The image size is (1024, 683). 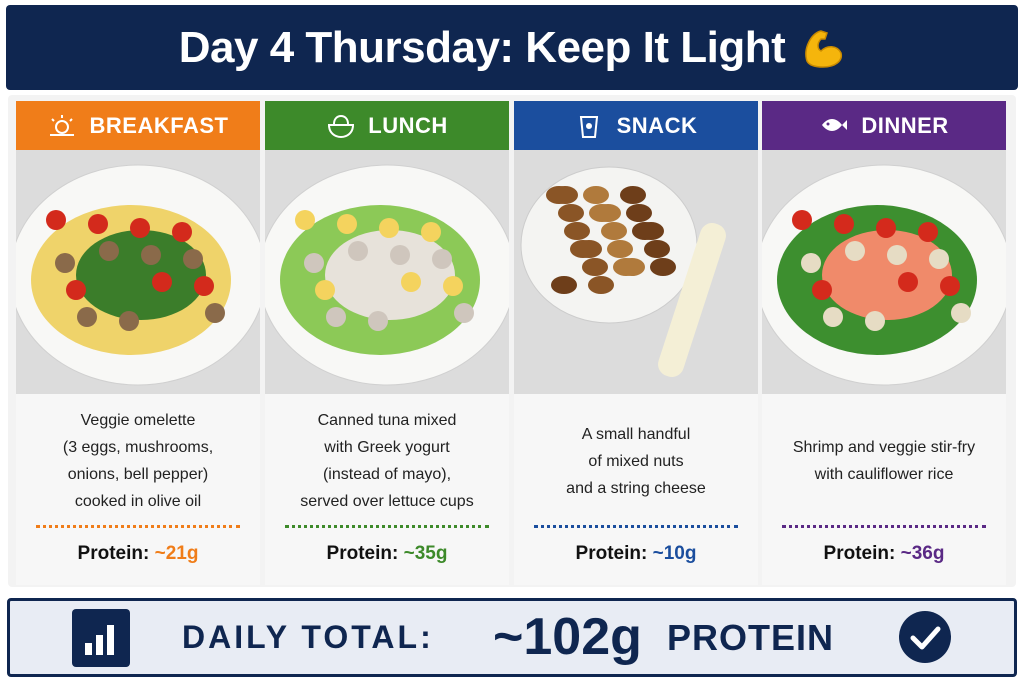 I want to click on cheese, so click(x=692, y=300).